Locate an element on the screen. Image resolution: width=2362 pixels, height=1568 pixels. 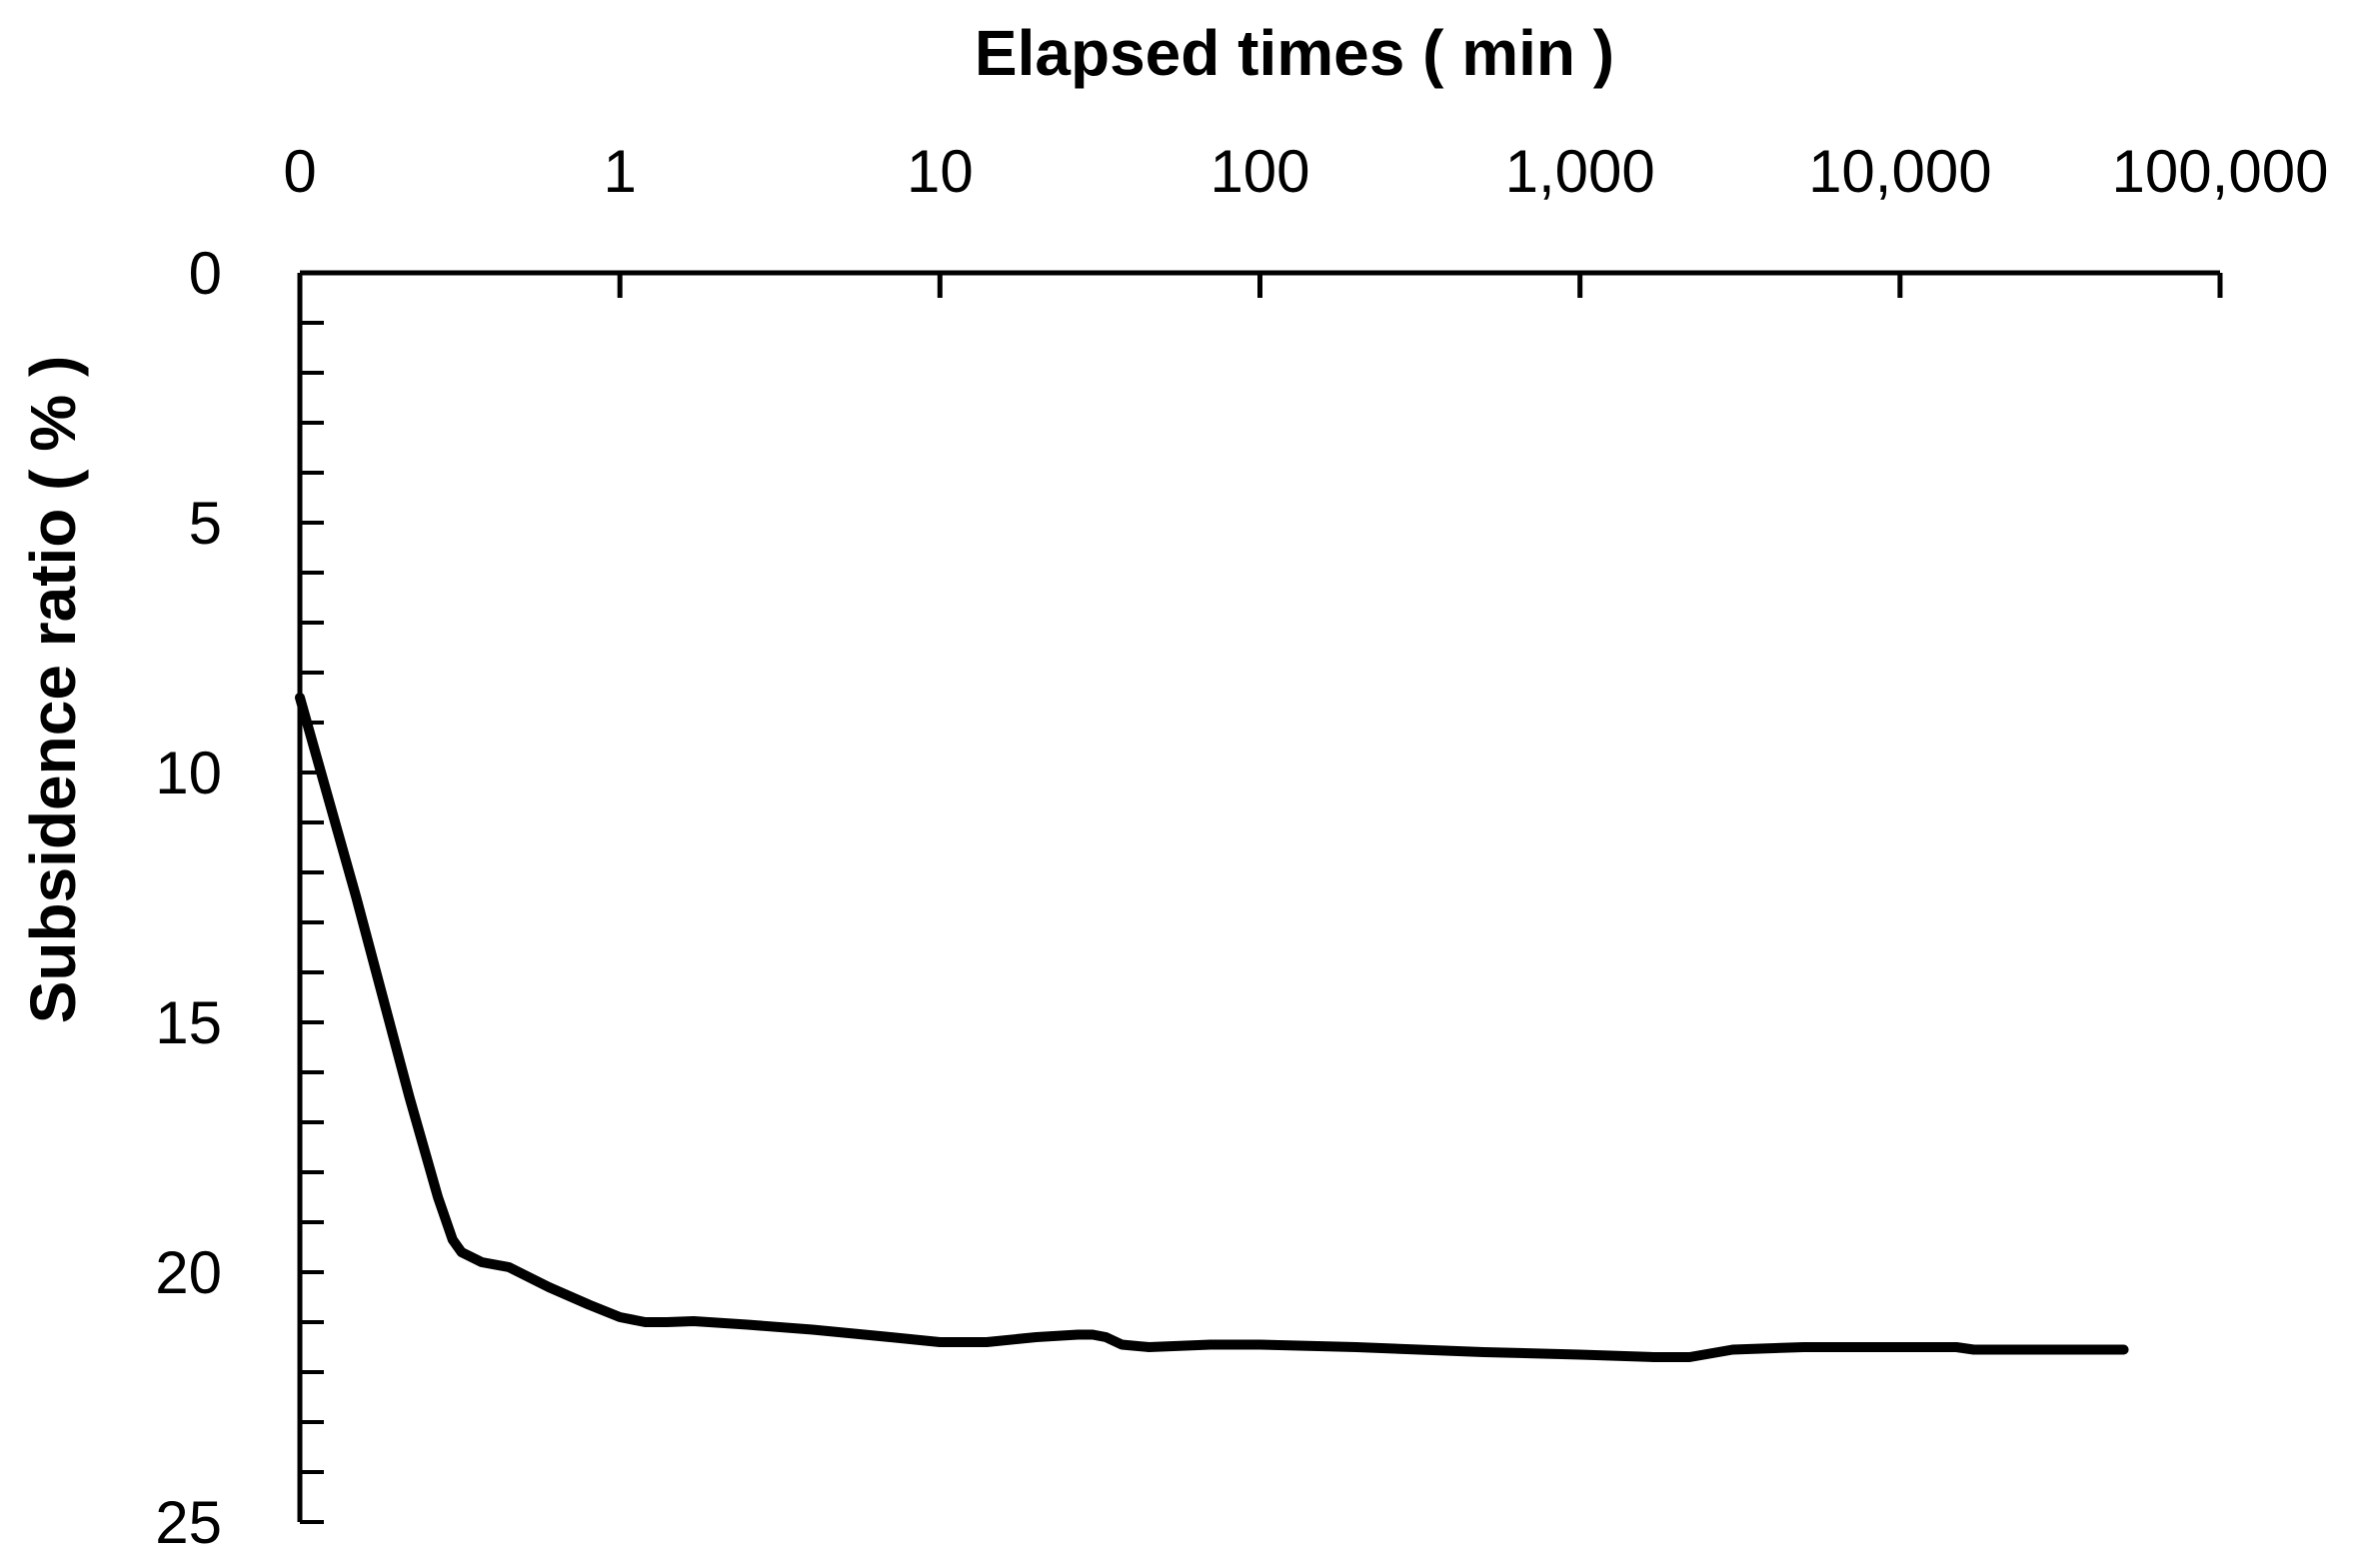
x-tick-label: 10 is located at coordinates (940, 171).